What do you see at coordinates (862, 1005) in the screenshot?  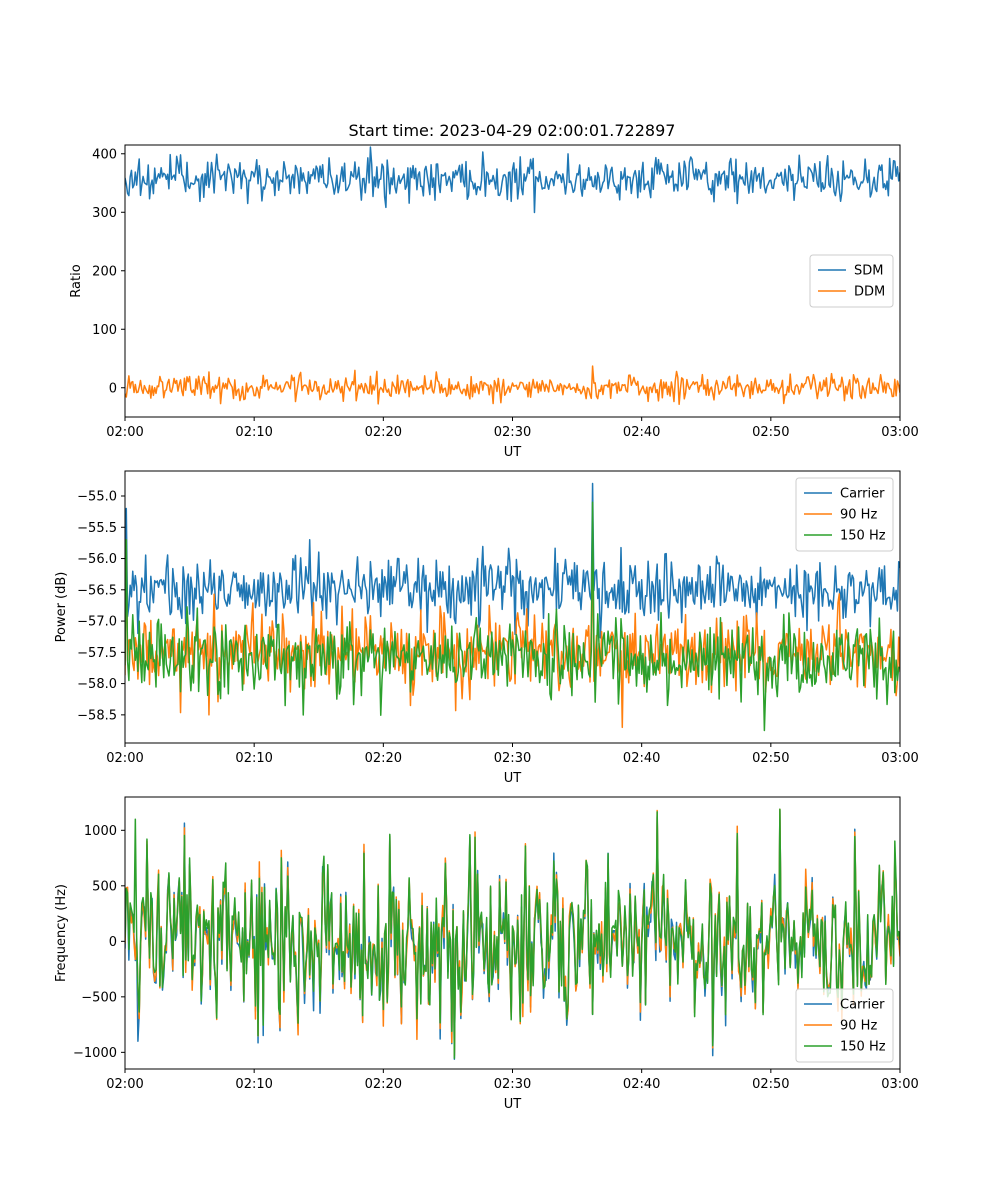 I see `frequency-legend-label: Carrier` at bounding box center [862, 1005].